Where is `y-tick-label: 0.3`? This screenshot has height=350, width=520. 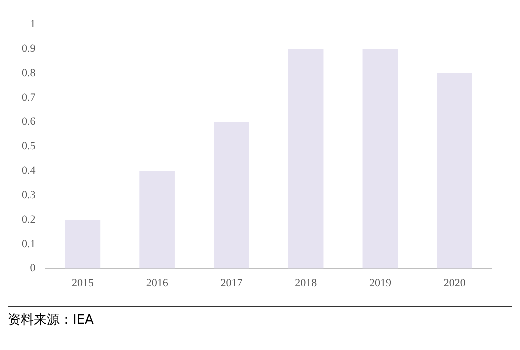 y-tick-label: 0.3 is located at coordinates (29, 195).